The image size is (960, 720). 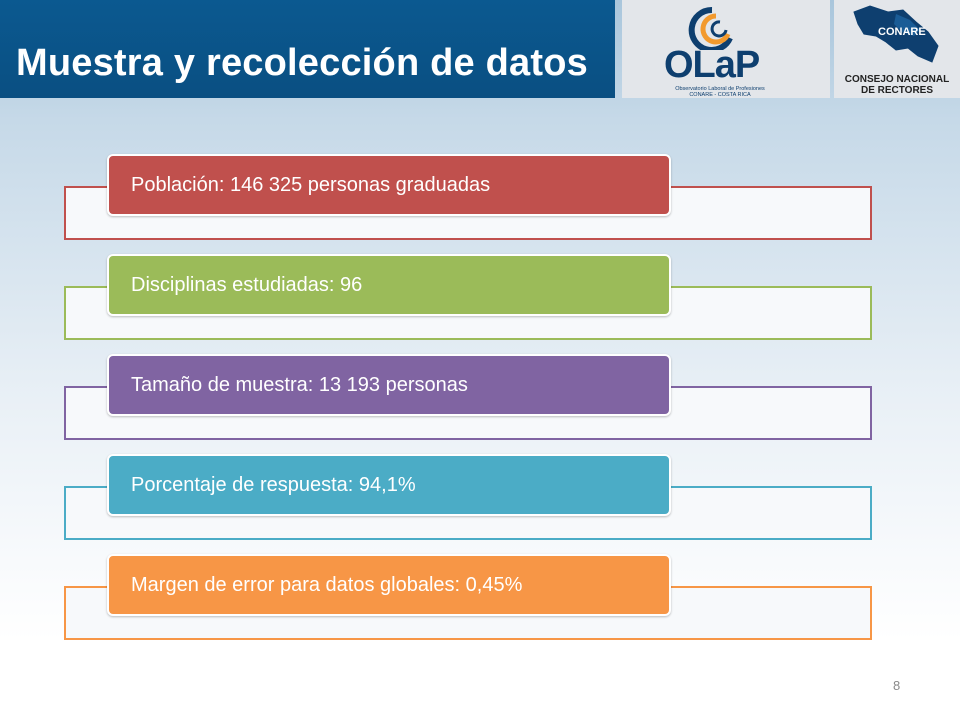 I want to click on conare-badge: CONARE, so click(x=902, y=32).